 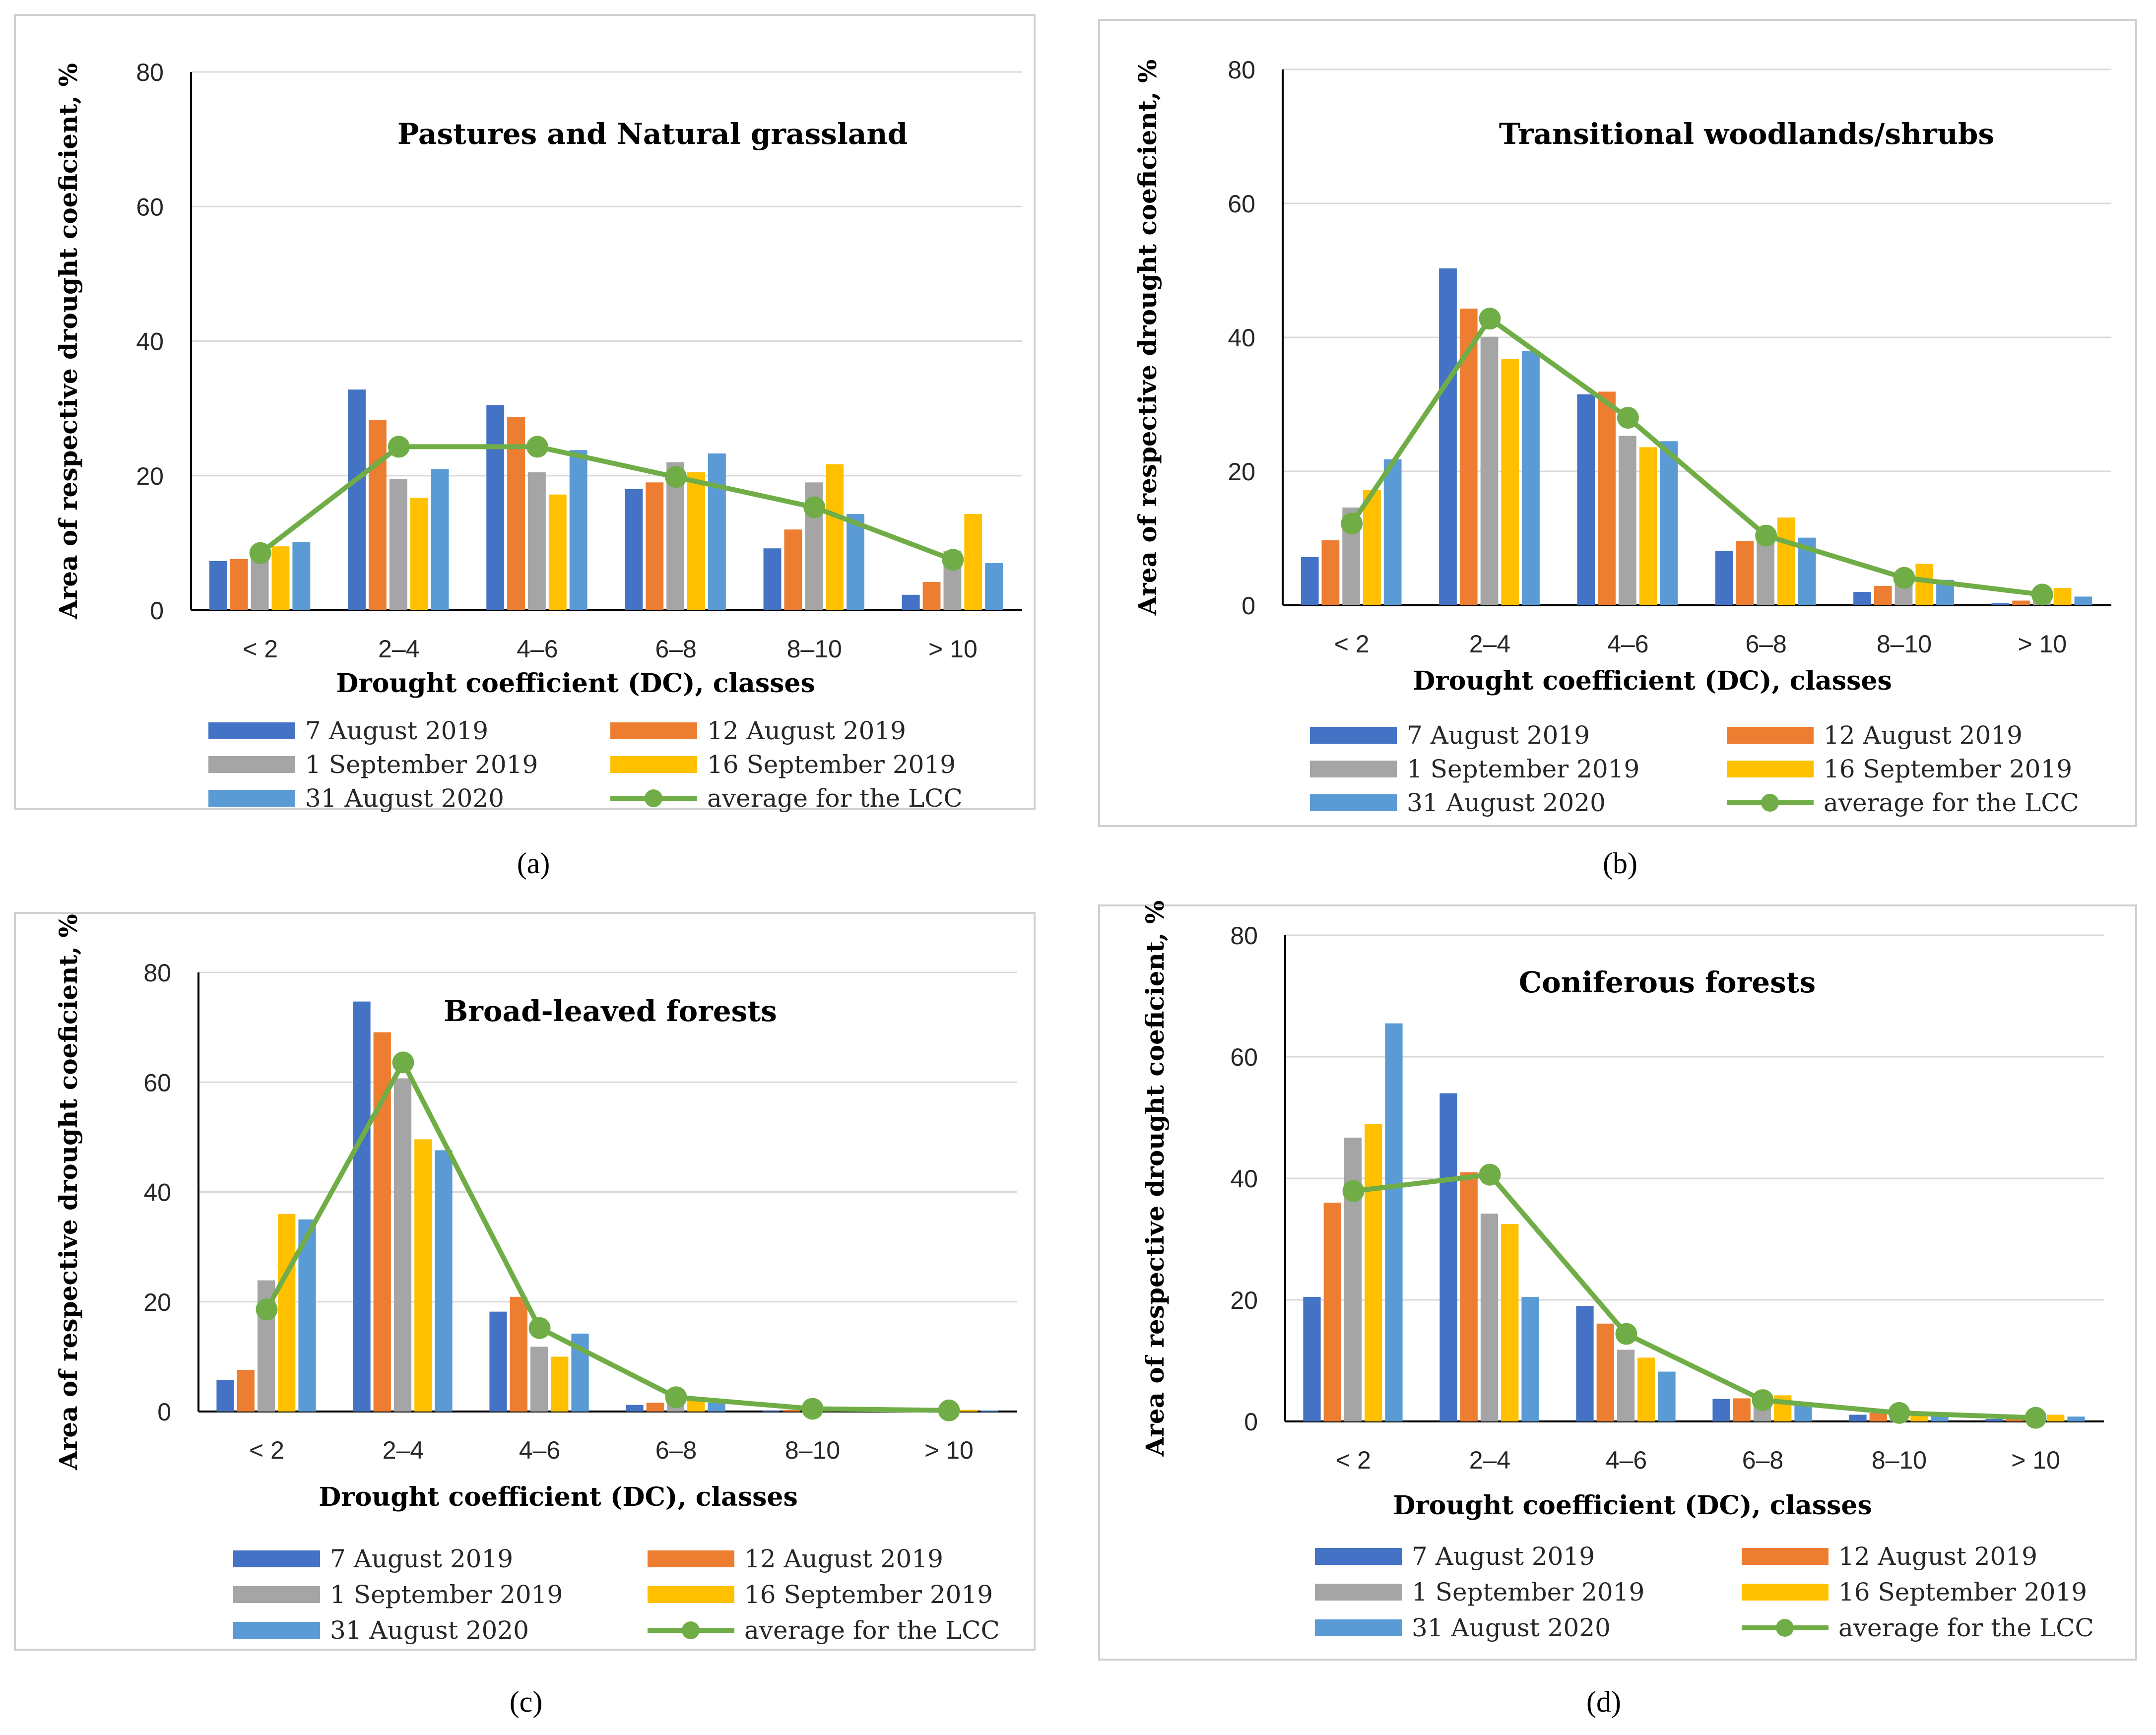 What do you see at coordinates (1244, 1057) in the screenshot?
I see `y-tick-label: 60` at bounding box center [1244, 1057].